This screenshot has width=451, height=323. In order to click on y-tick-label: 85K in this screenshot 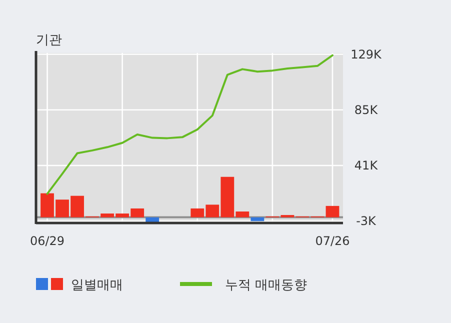, I will do `click(366, 109)`.